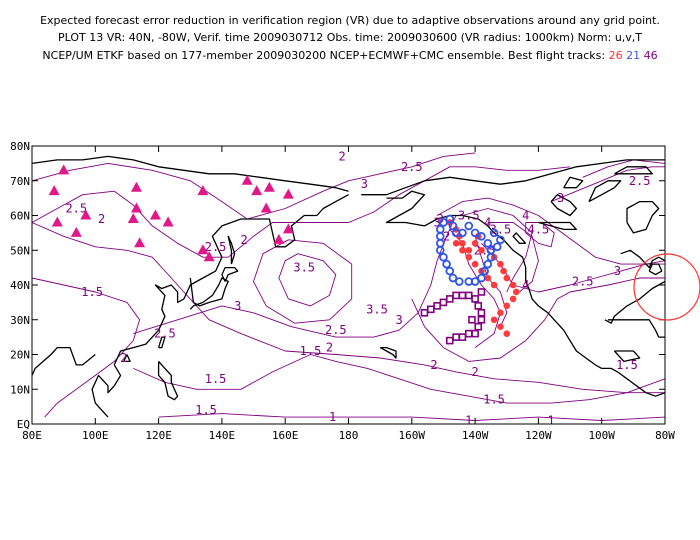 The width and height of the screenshot is (700, 540). Describe the element at coordinates (539, 229) in the screenshot. I see `contour-label: 4.5` at that location.